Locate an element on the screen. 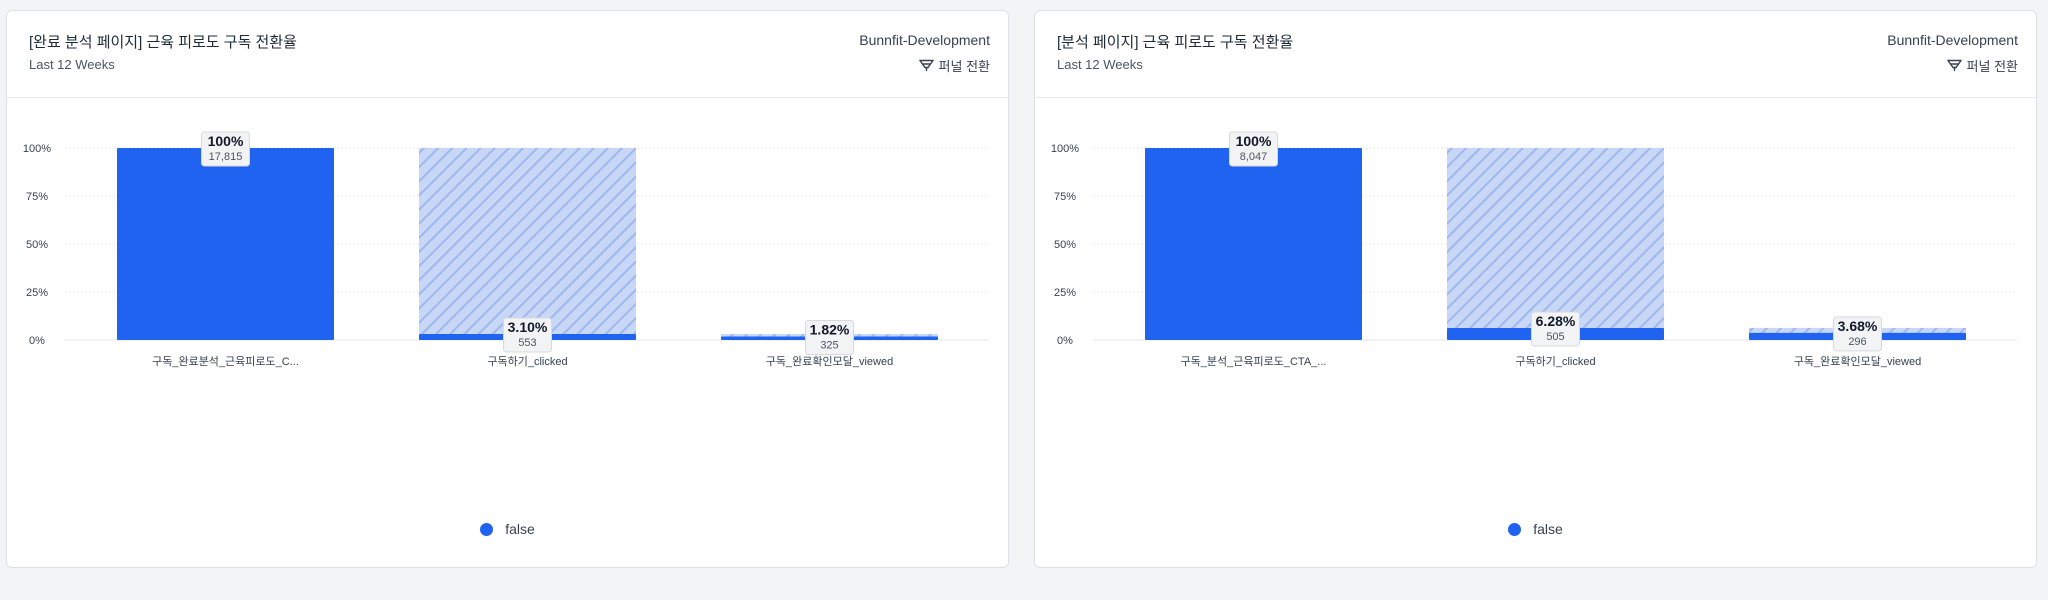 Image resolution: width=2048 pixels, height=600 pixels. bar-data-label: 6.28% 505 is located at coordinates (1555, 329).